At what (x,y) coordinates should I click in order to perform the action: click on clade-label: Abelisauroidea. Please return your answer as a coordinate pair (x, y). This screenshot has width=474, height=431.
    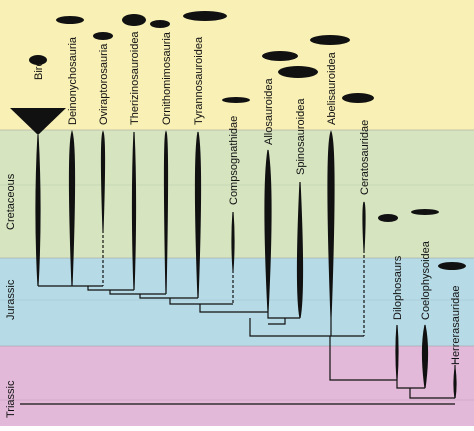
    Looking at the image, I should click on (332, 88).